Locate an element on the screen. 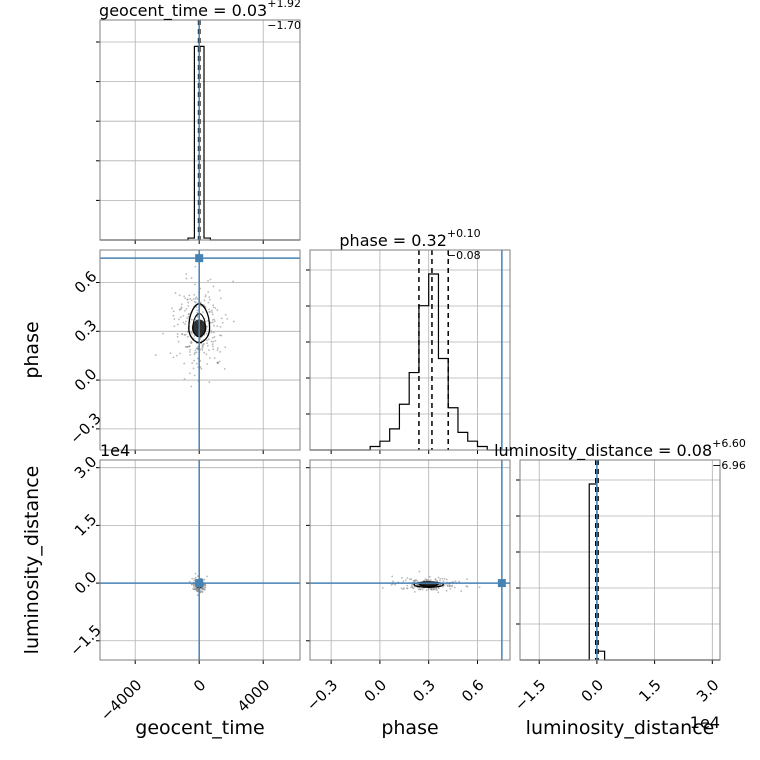  panel-title-luminosity_distance: luminosity_distance = 0.08+6.60 is located at coordinates (620, 449).